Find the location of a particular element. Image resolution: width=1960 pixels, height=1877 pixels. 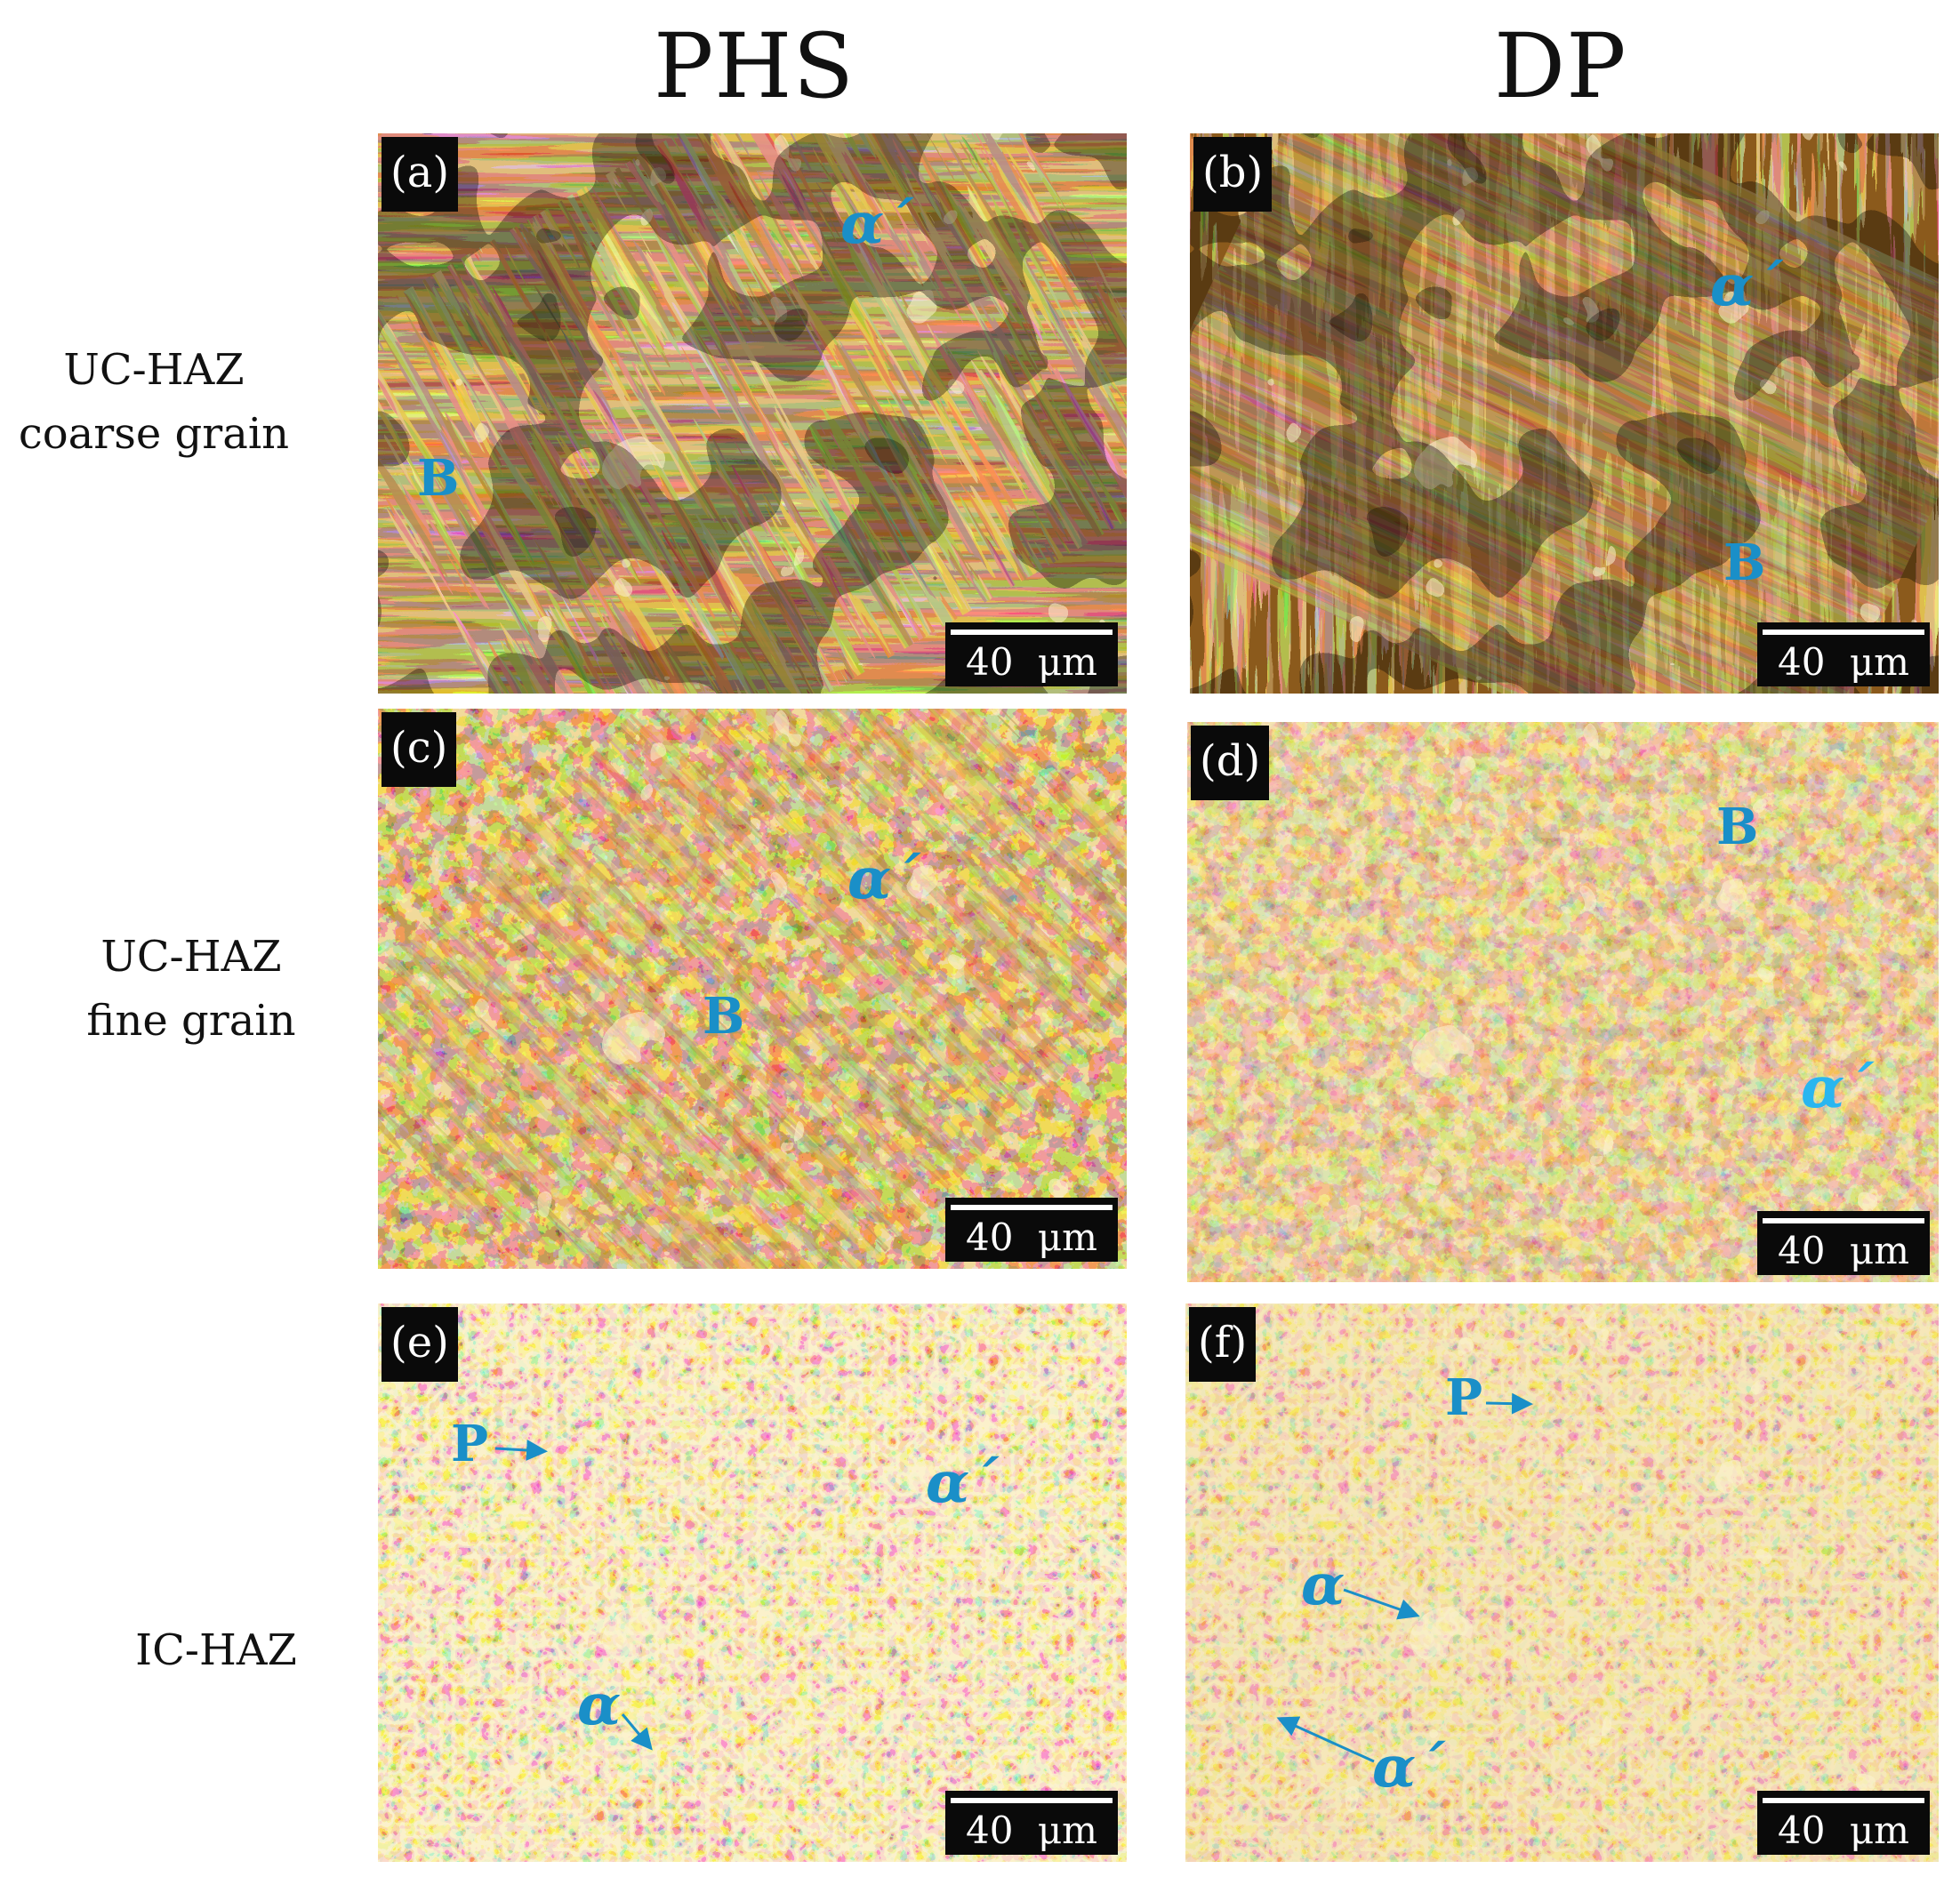

row-label-line2: fine grain is located at coordinates (191, 1021).